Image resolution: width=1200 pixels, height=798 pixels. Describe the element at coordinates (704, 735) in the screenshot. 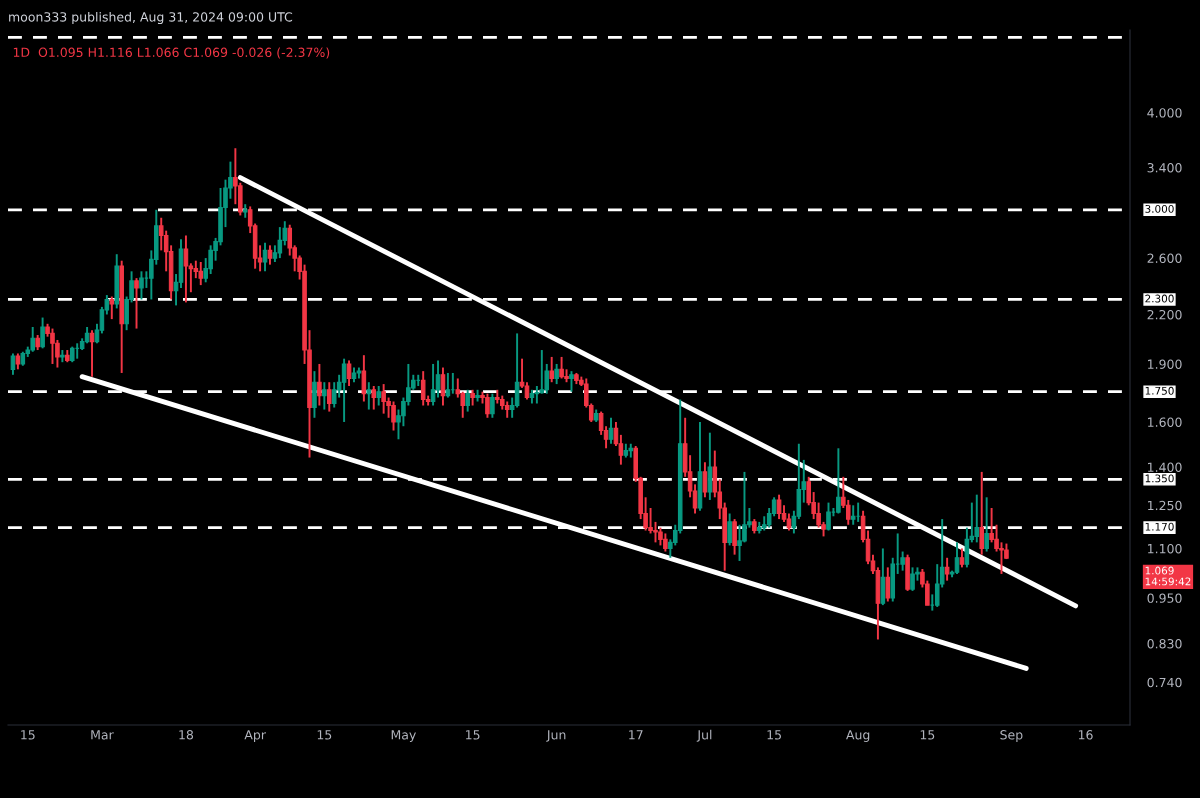

I see `x-tick-label: Jul` at that location.